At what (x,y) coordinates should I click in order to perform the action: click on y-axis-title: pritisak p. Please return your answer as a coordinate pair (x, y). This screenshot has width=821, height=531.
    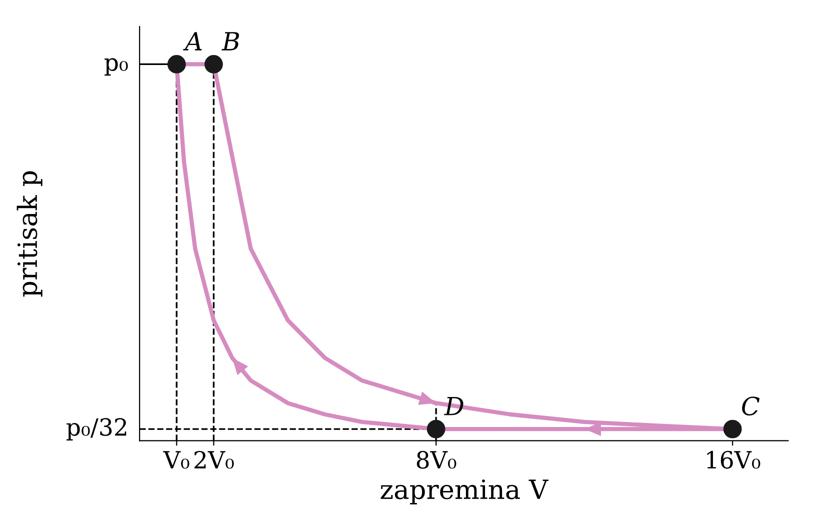
    Looking at the image, I should click on (29, 234).